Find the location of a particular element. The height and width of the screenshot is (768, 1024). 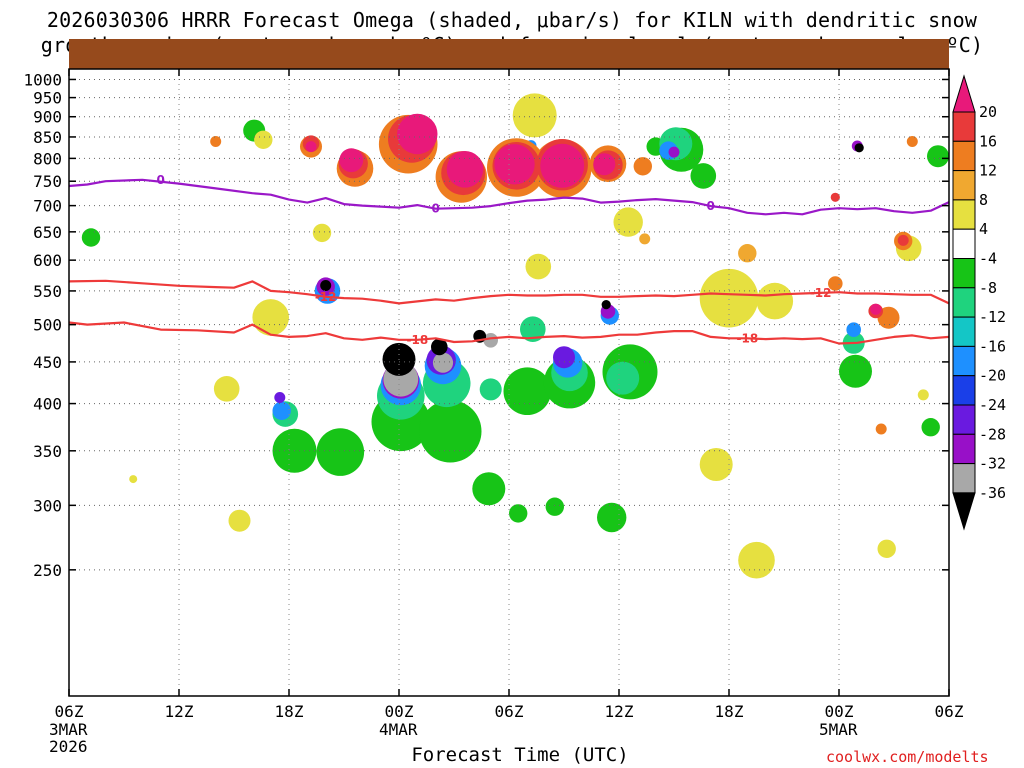

contour-0C is located at coordinates (509, 197).